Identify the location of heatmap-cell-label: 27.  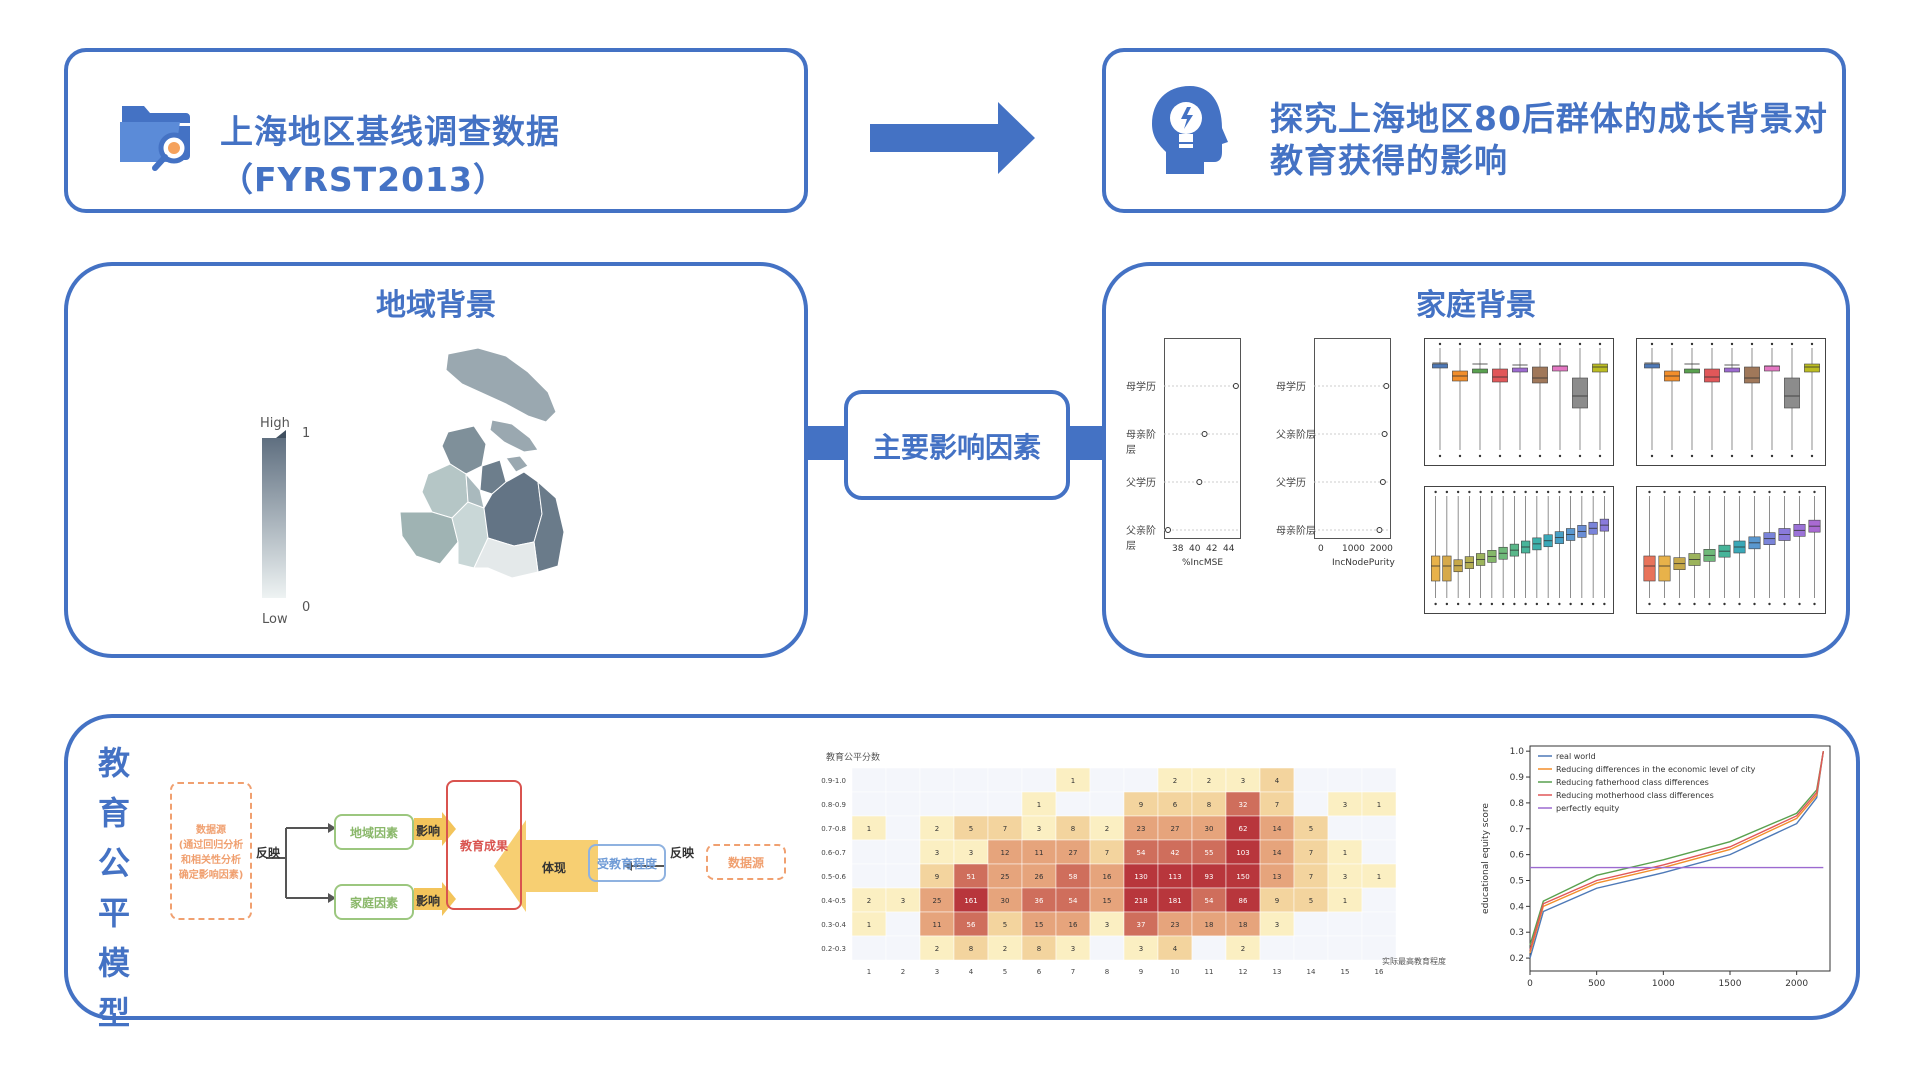
(1073, 853).